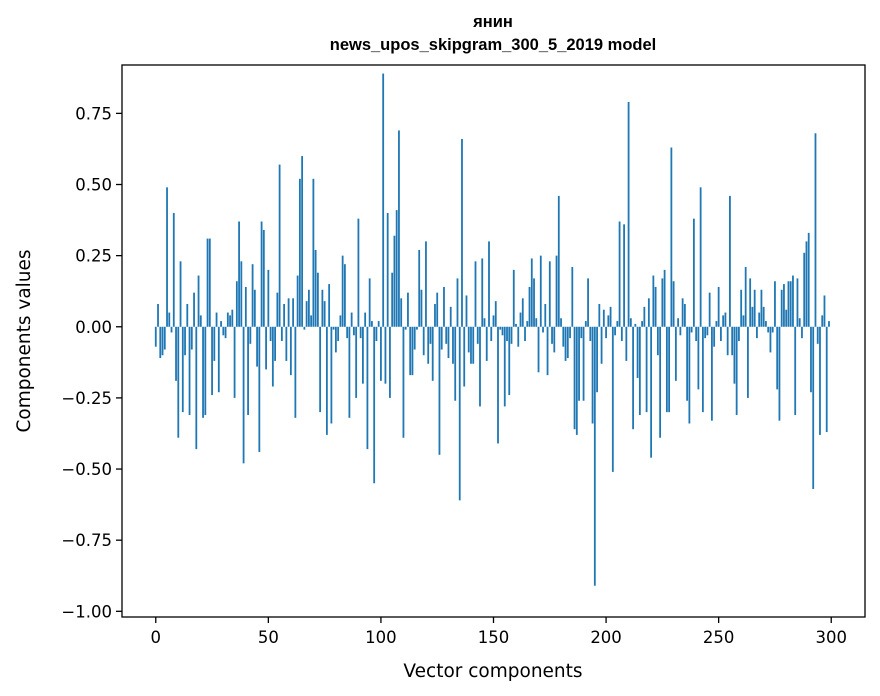 This screenshot has width=880, height=696. Describe the element at coordinates (831, 637) in the screenshot. I see `x-tick-label: 300` at that location.